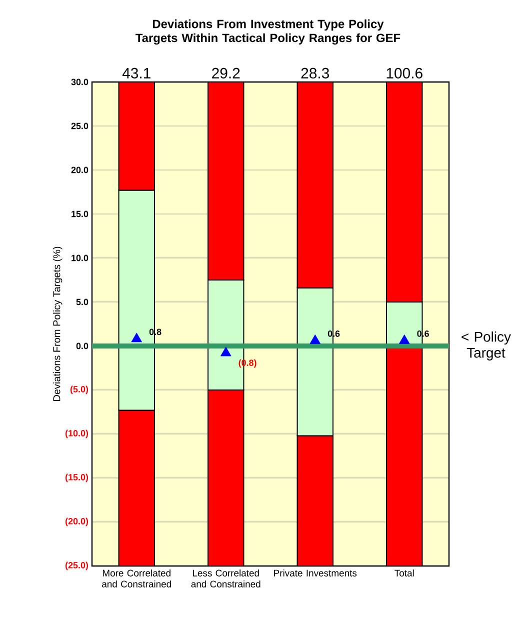 The height and width of the screenshot is (639, 529). What do you see at coordinates (80, 214) in the screenshot?
I see `y-tick-label: 15.0` at bounding box center [80, 214].